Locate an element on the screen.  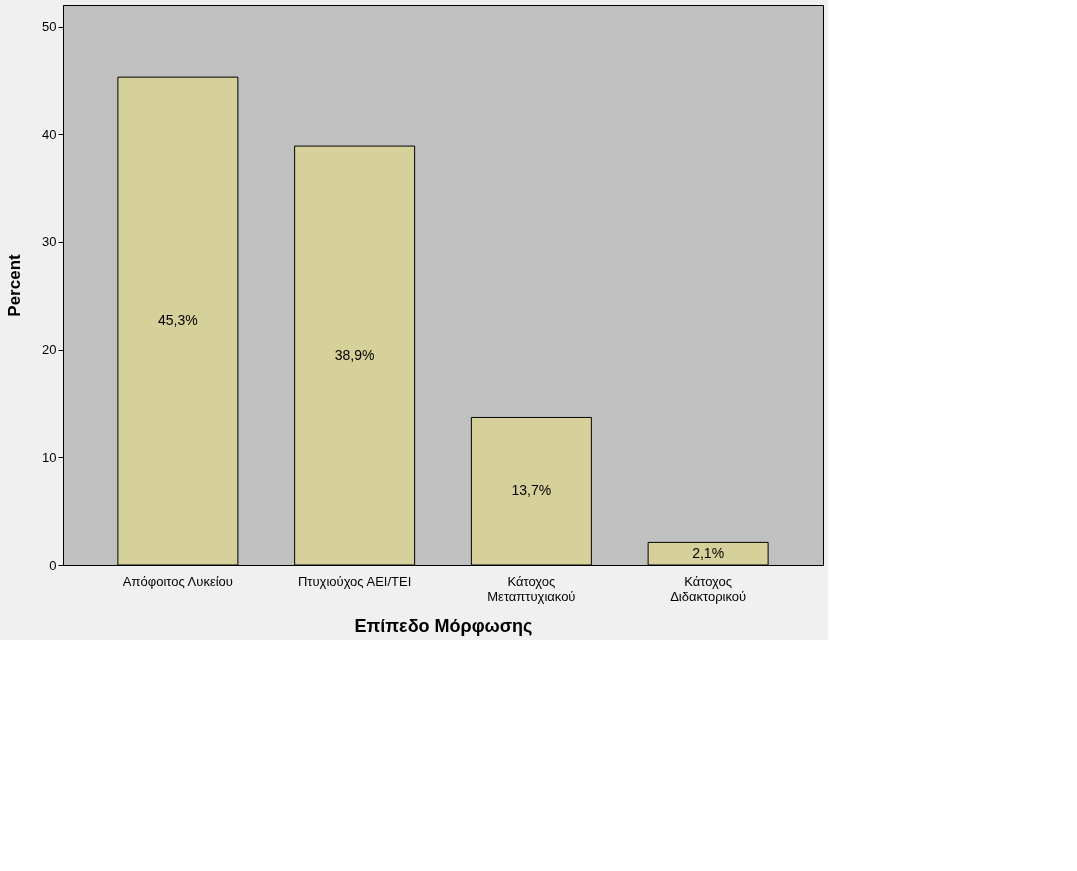
x-tick-label: Απόφοιτος Λυκείου is located at coordinates (177, 581).